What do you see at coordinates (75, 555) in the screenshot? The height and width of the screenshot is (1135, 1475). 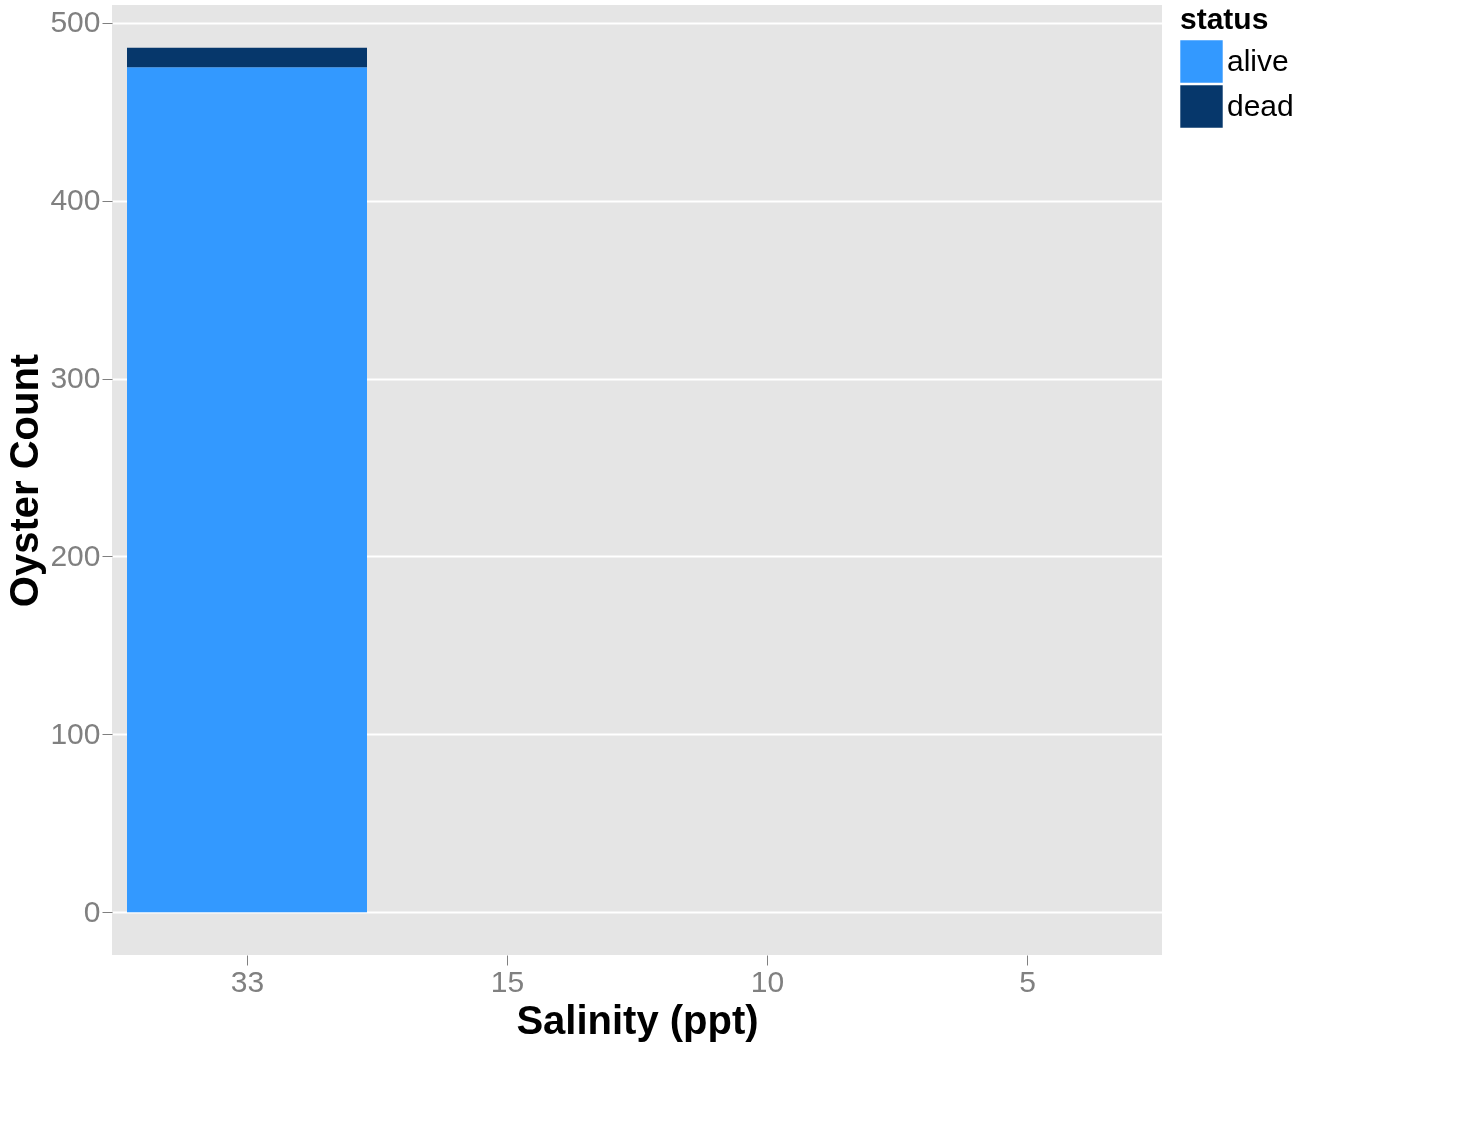 I see `y-tick-label: 200` at bounding box center [75, 555].